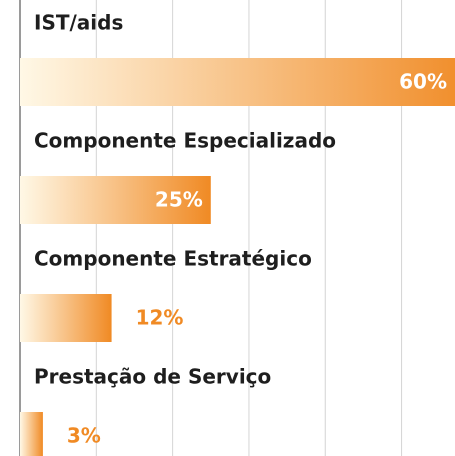  Describe the element at coordinates (78, 23) in the screenshot. I see `category-label: IST/aids` at that location.